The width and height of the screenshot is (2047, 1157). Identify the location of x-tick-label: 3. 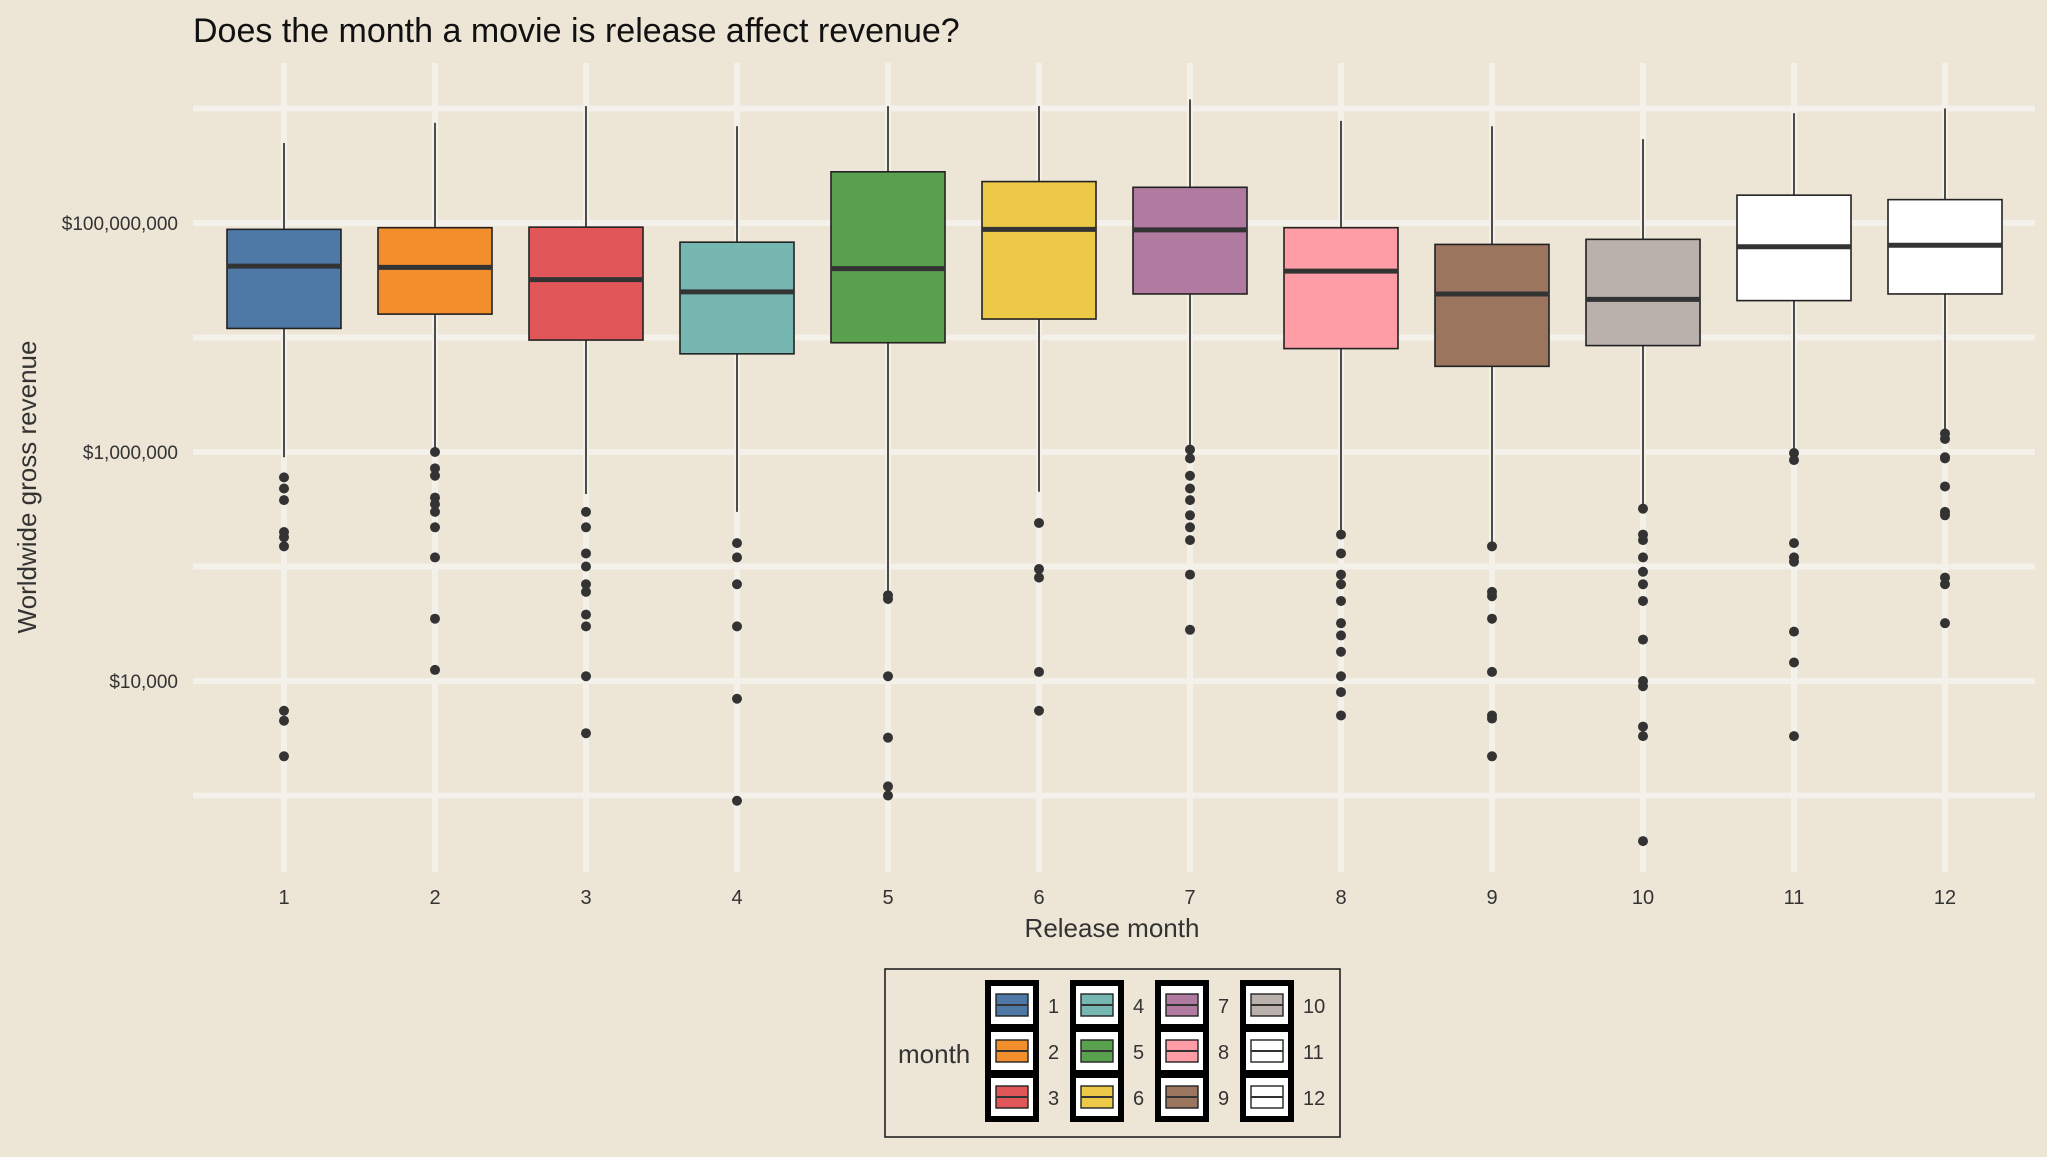
(585, 898).